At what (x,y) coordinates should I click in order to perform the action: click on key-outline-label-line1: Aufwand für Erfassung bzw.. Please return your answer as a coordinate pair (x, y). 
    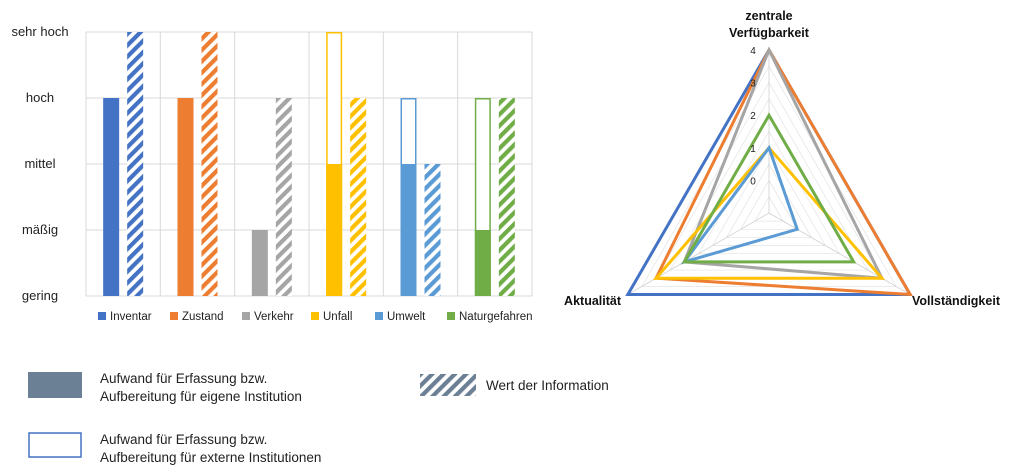
    Looking at the image, I should click on (183, 439).